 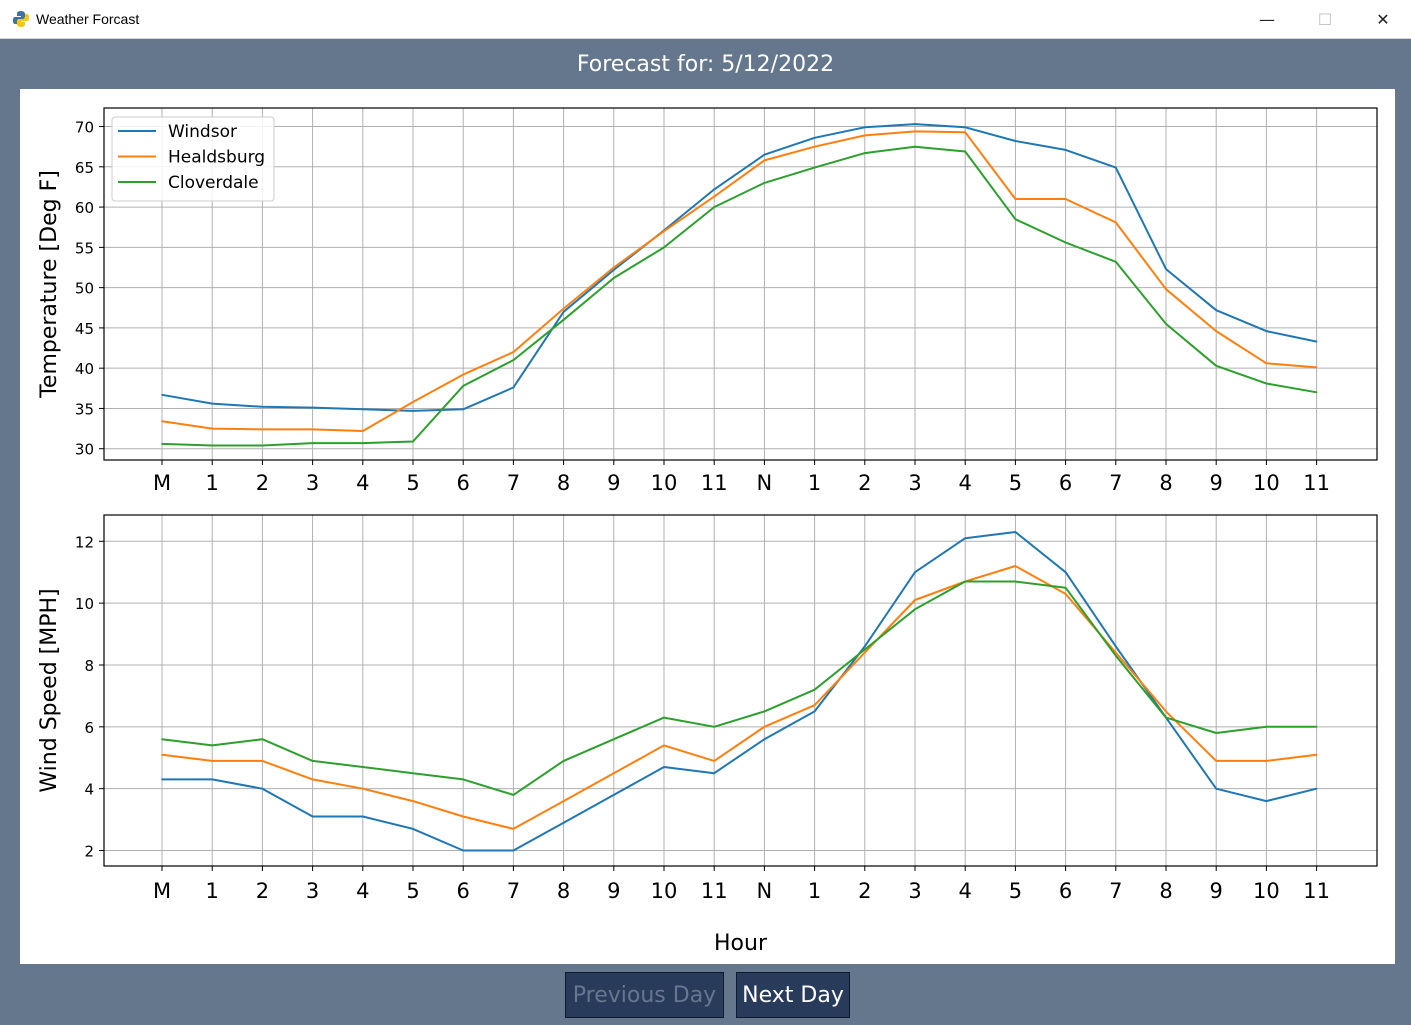 I want to click on x-tick-label: 4, so click(x=965, y=891).